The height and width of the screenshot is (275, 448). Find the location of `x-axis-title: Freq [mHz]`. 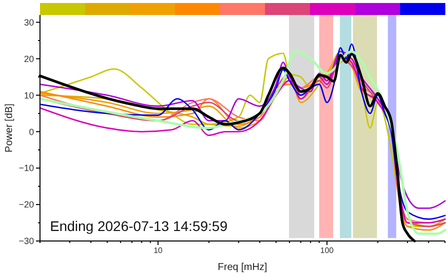

x-axis-title: Freq [mHz] is located at coordinates (243, 267).